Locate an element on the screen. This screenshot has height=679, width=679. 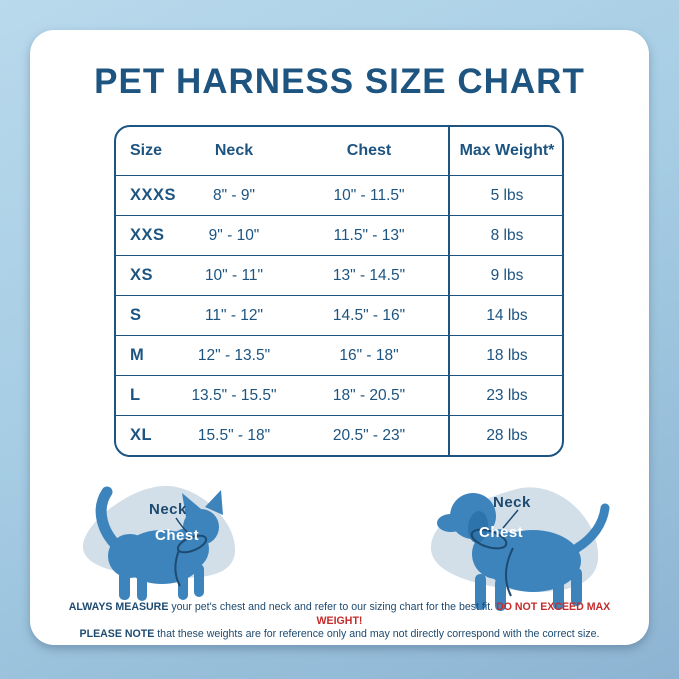
table-row: M 12" - 13.5" 16" - 18" 18 lbs is located at coordinates (339, 355).